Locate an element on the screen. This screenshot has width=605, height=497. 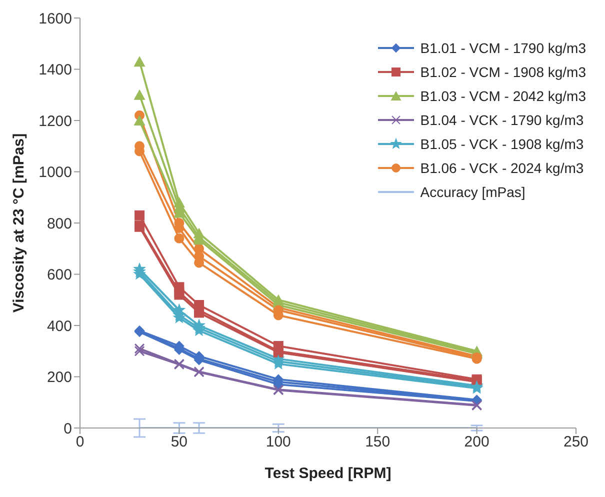
x-axis-title: Test Speed [RPM] is located at coordinates (328, 473).